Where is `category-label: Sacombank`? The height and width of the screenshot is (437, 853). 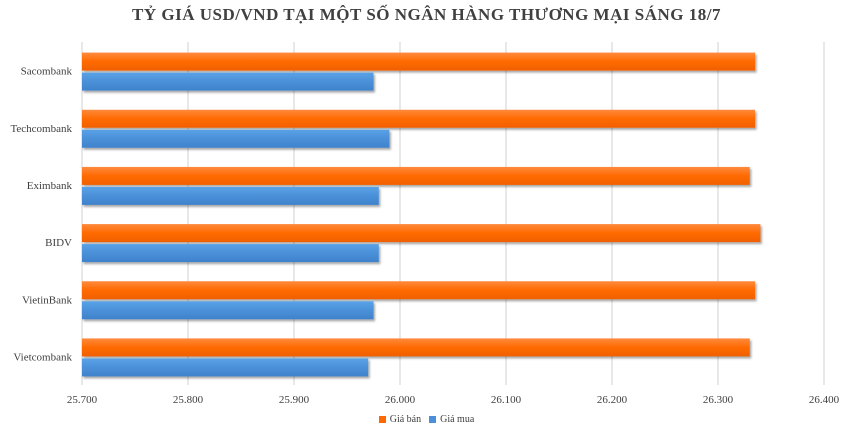
category-label: Sacombank is located at coordinates (47, 72).